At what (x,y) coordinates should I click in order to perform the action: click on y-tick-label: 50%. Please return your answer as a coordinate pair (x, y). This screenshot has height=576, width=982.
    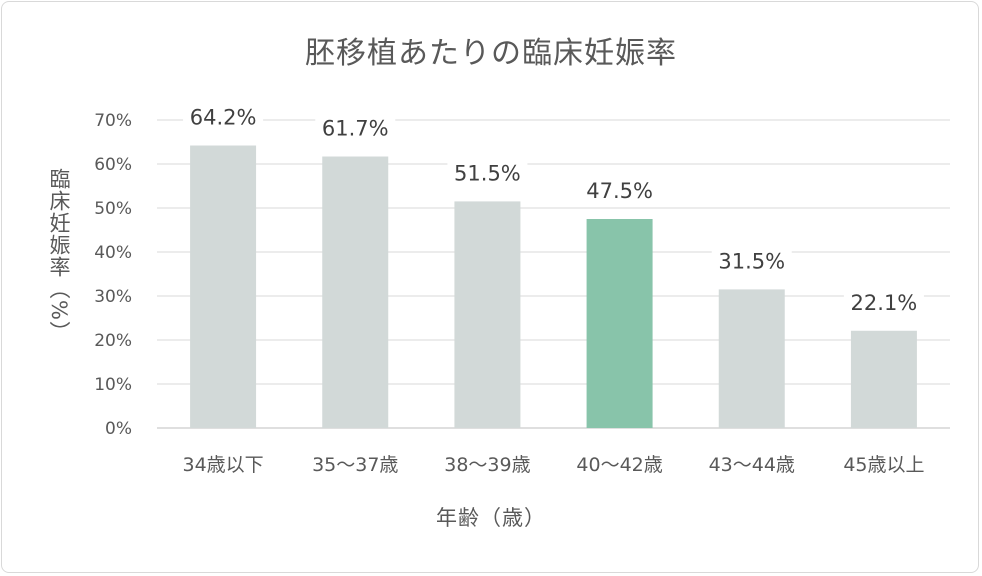
    Looking at the image, I should click on (113, 209).